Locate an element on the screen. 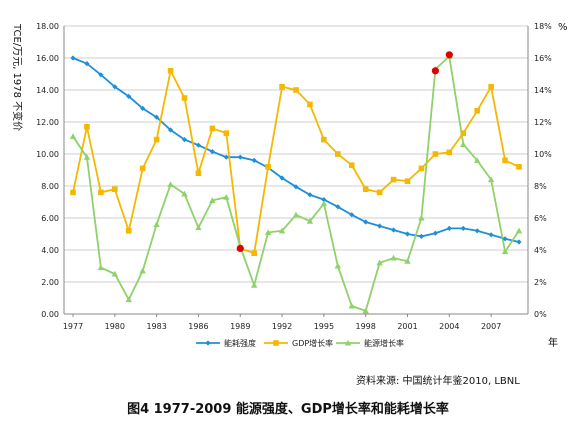 This screenshot has height=423, width=576. legend-label: 能源增长率 is located at coordinates (384, 343).